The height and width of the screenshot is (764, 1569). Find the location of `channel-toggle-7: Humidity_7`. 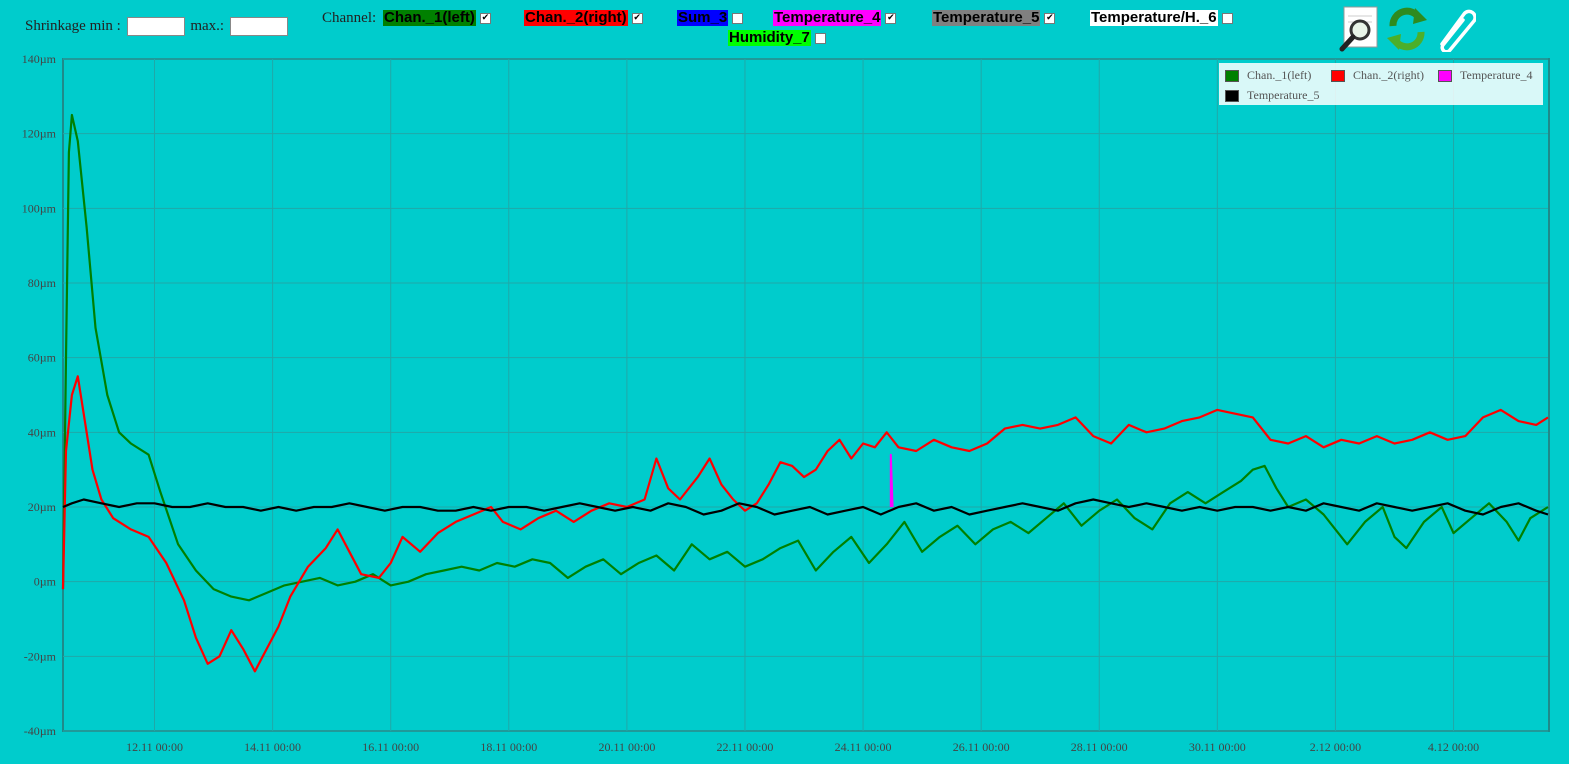

channel-toggle-7: Humidity_7 is located at coordinates (777, 38).